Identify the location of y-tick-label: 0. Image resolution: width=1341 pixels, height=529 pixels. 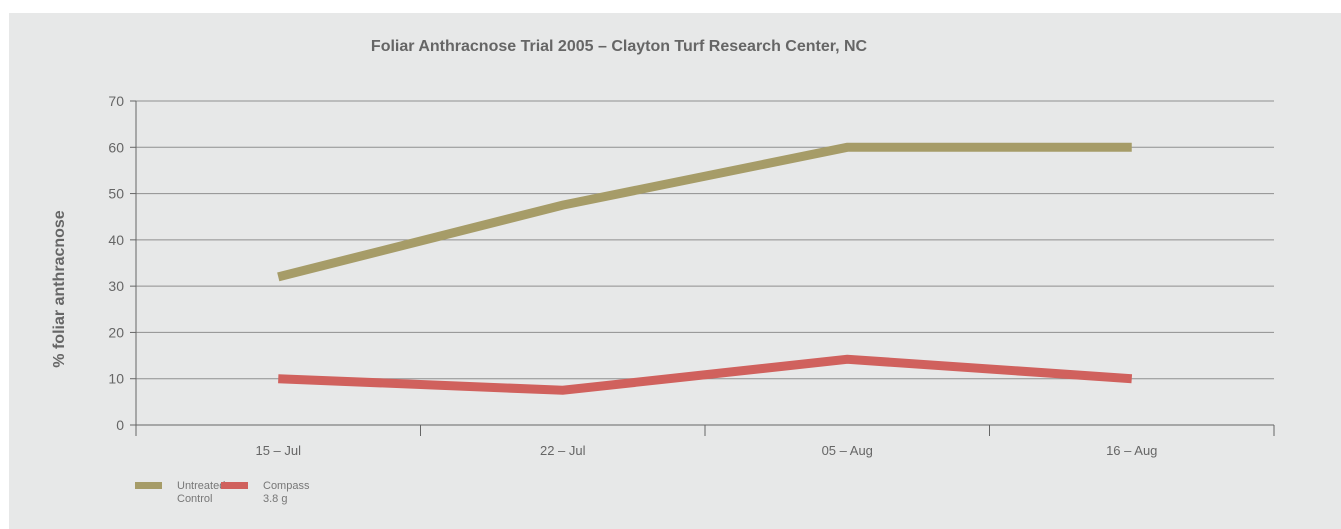
(120, 425).